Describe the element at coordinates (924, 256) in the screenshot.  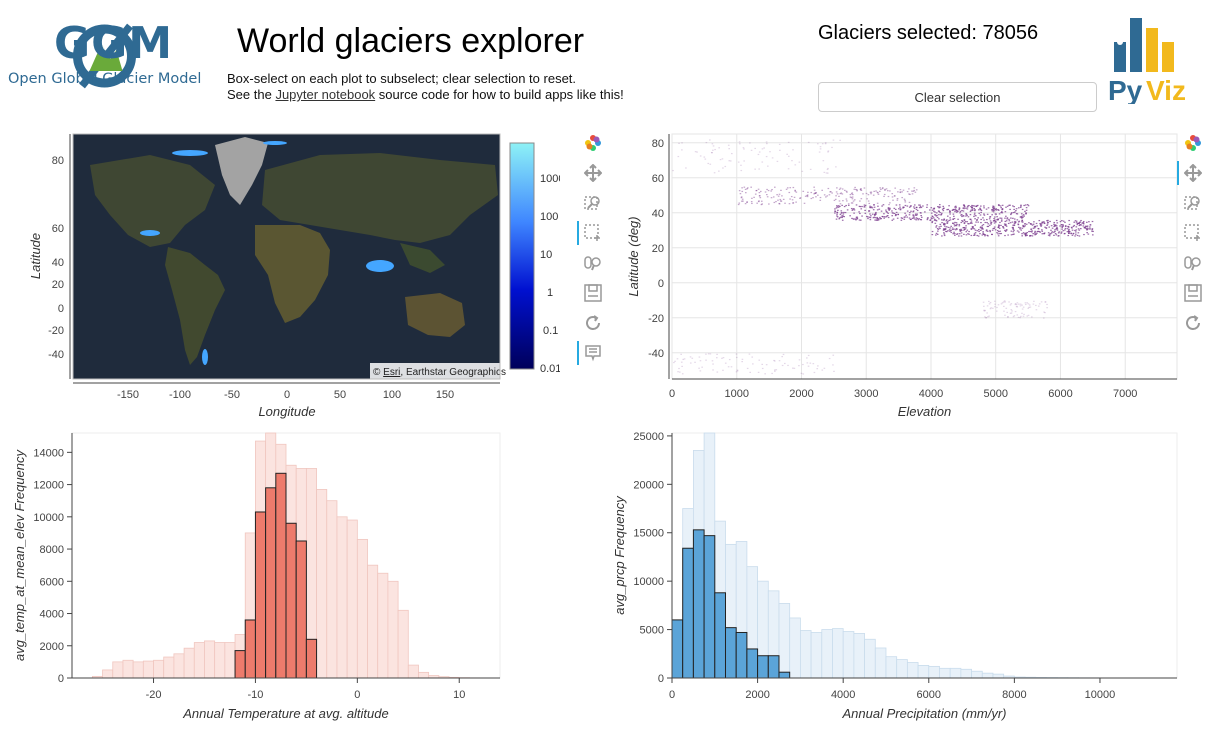
I see `scatter-grid` at that location.